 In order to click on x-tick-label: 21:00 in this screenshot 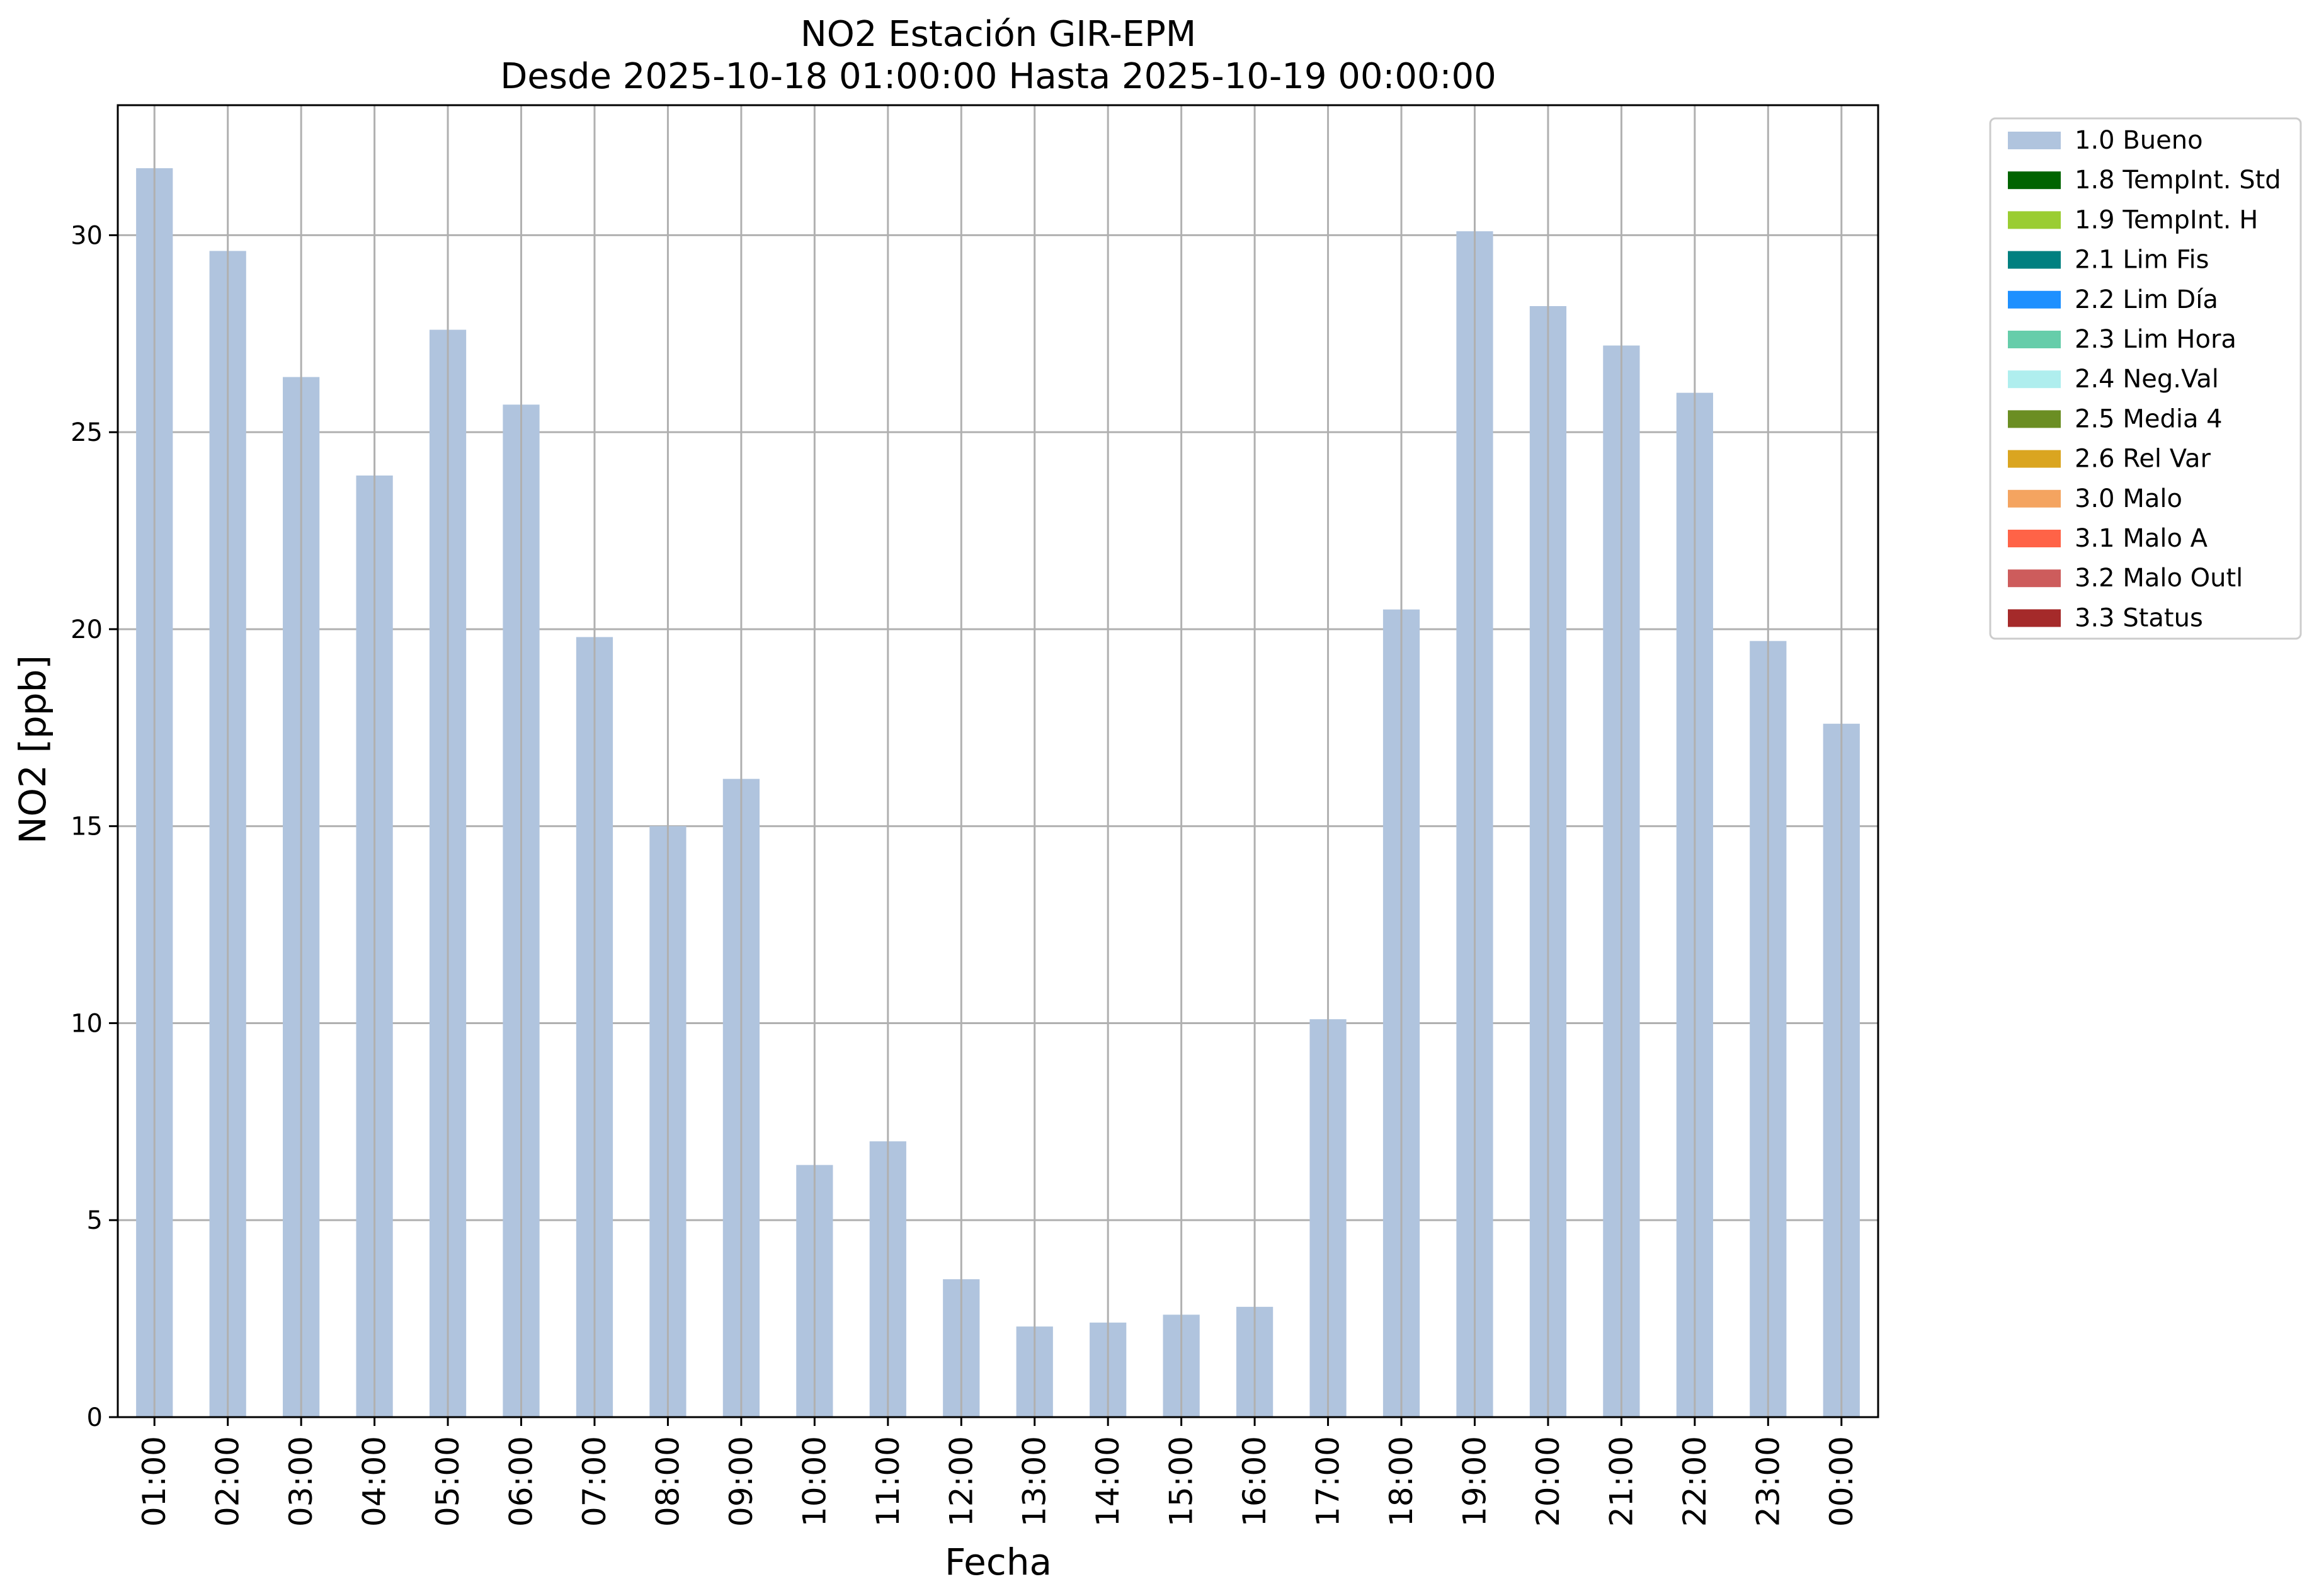, I will do `click(1621, 1481)`.